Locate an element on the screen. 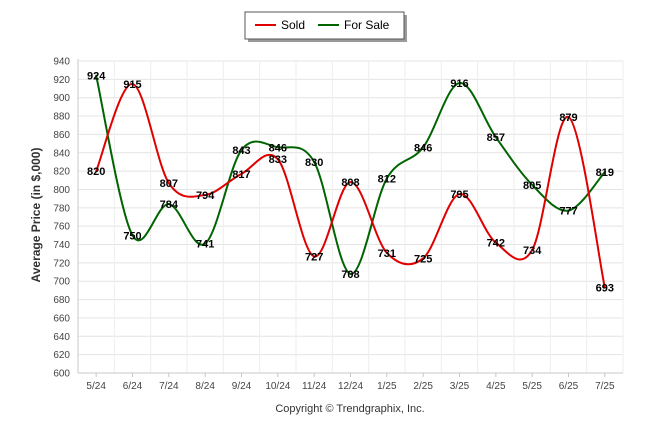  data-label-sold: 795 is located at coordinates (459, 195).